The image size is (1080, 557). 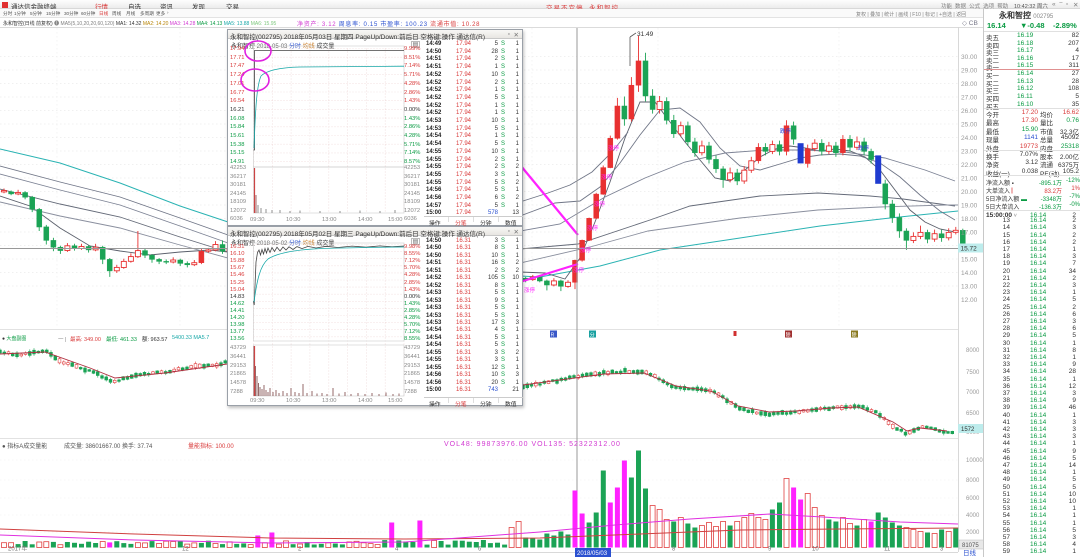 What do you see at coordinates (969, 232) in the screenshot?
I see `svg-text: 17.00` at bounding box center [969, 232].